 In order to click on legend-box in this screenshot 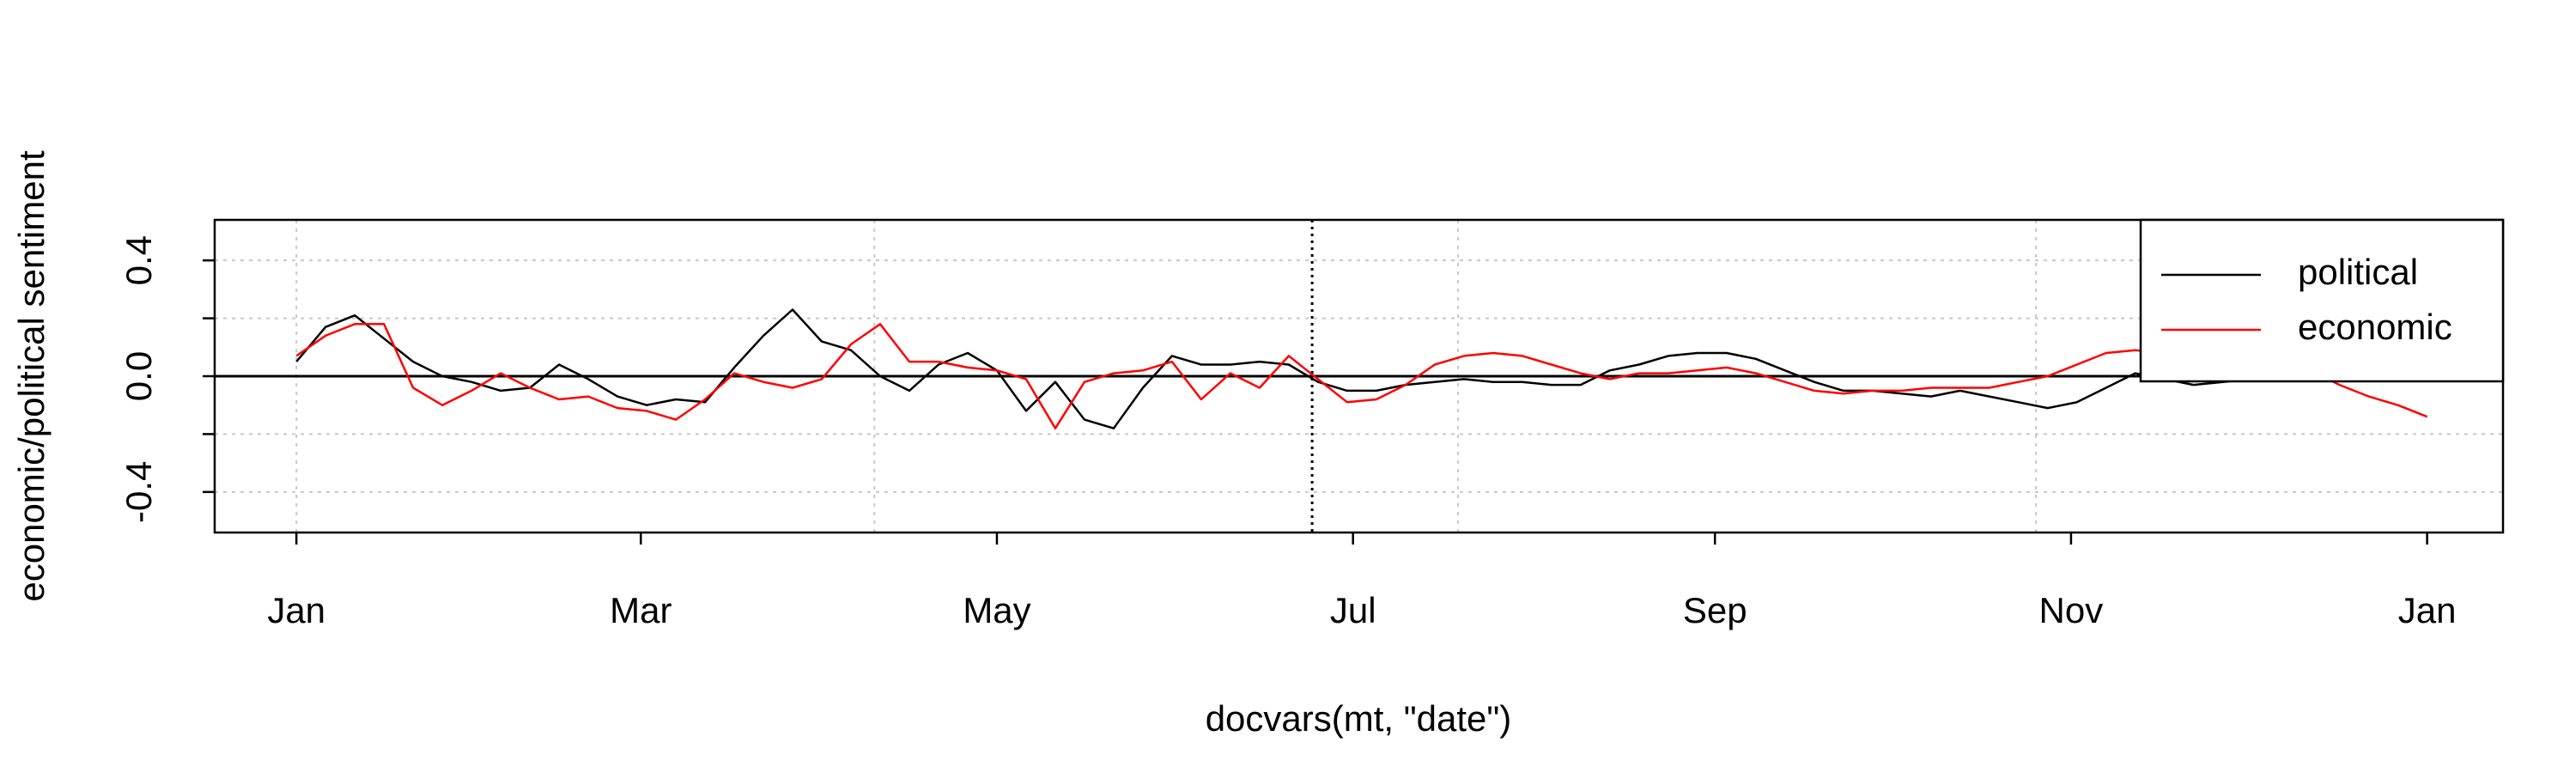, I will do `click(2322, 300)`.